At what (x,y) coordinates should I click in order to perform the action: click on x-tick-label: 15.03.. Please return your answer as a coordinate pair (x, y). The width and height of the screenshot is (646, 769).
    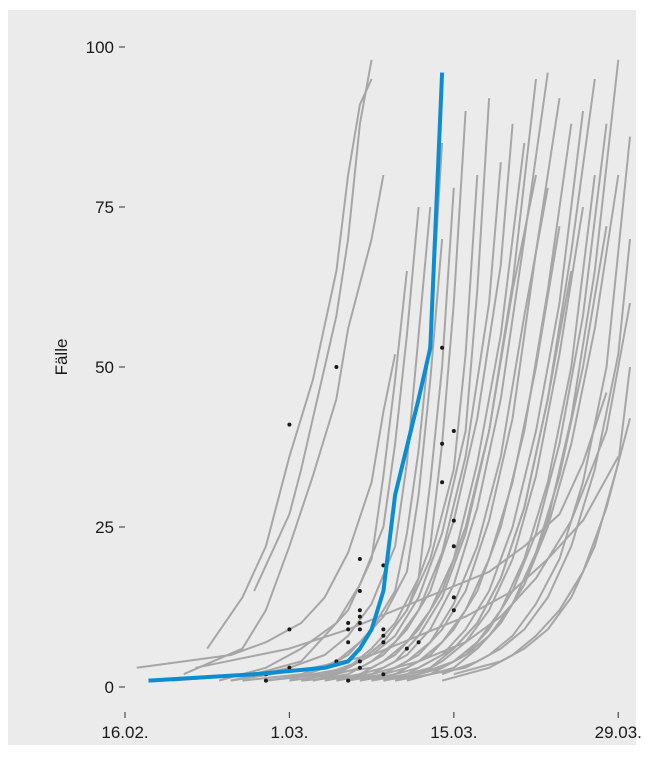
    Looking at the image, I should click on (453, 732).